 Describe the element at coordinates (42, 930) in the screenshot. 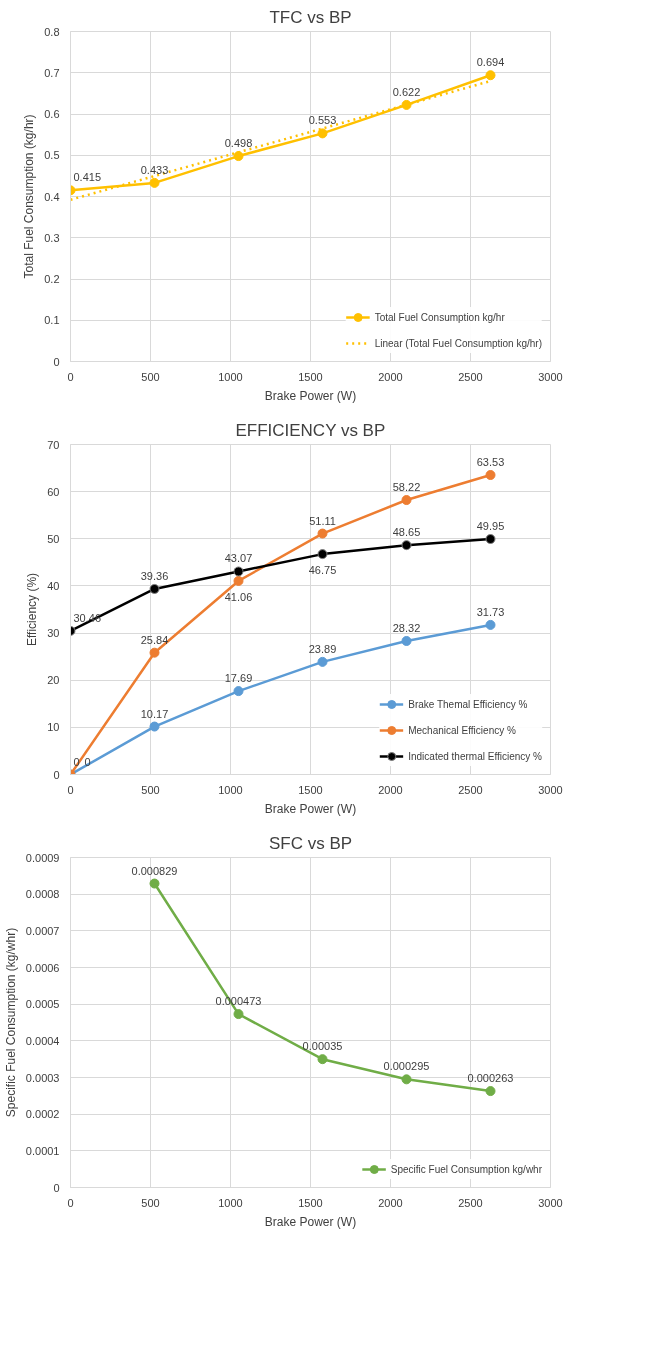

I see `y-tick-label: 0.0007` at that location.